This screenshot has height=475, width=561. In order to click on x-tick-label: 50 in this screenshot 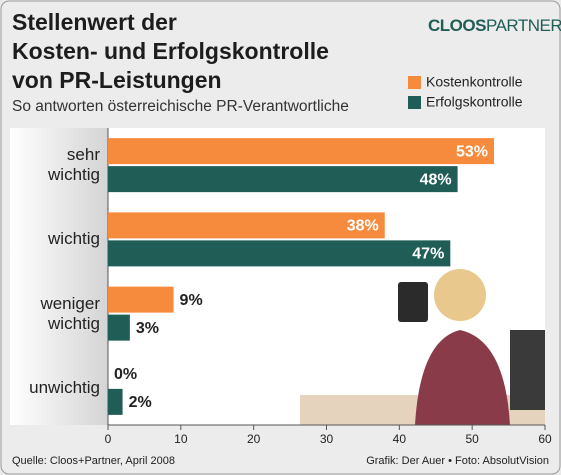, I will do `click(472, 439)`.